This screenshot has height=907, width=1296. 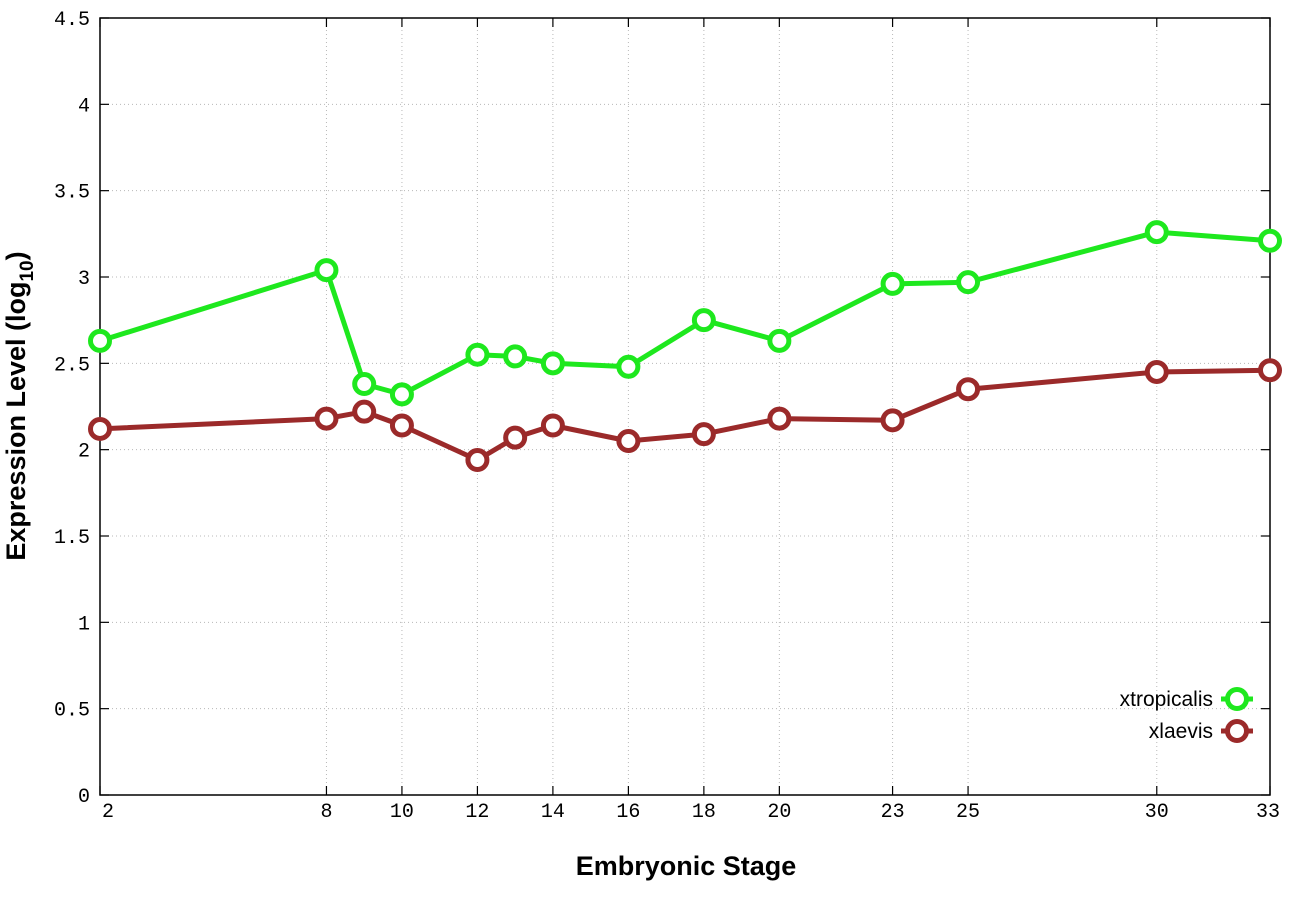 What do you see at coordinates (1237, 699) in the screenshot?
I see `legend-swatch-marker-xtropicalis` at bounding box center [1237, 699].